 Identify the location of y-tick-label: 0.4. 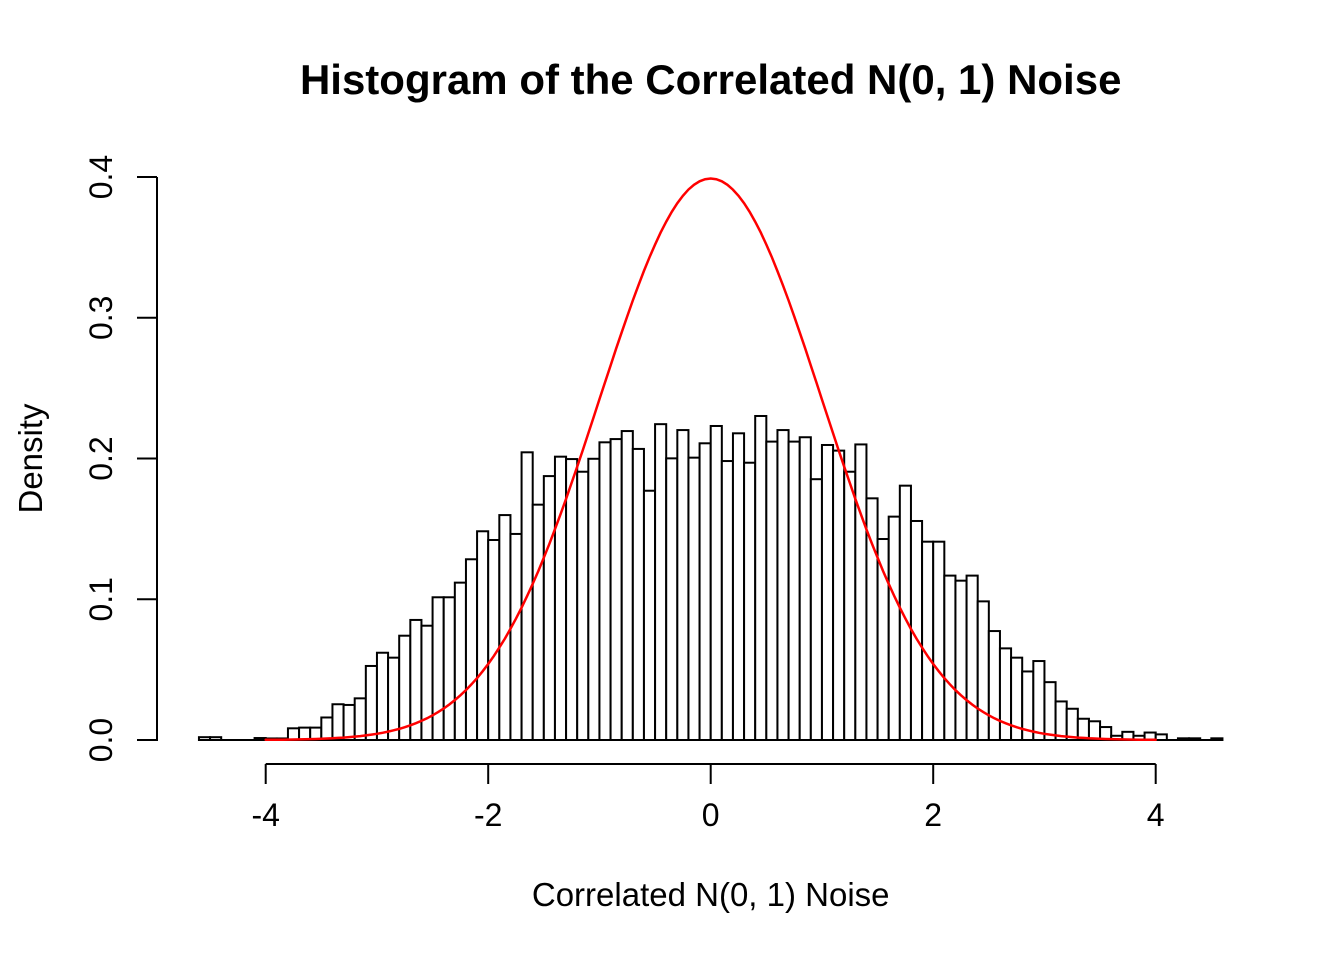
(101, 177).